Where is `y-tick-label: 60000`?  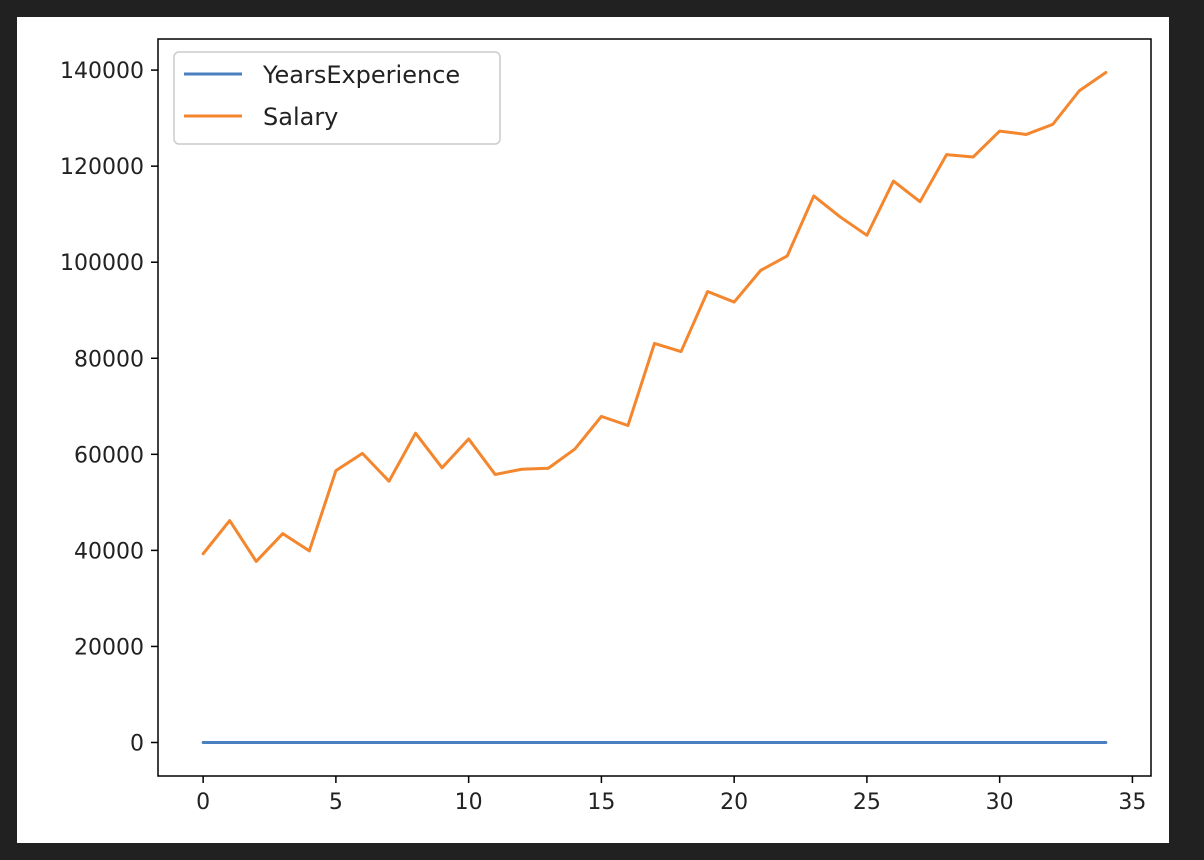 y-tick-label: 60000 is located at coordinates (109, 455).